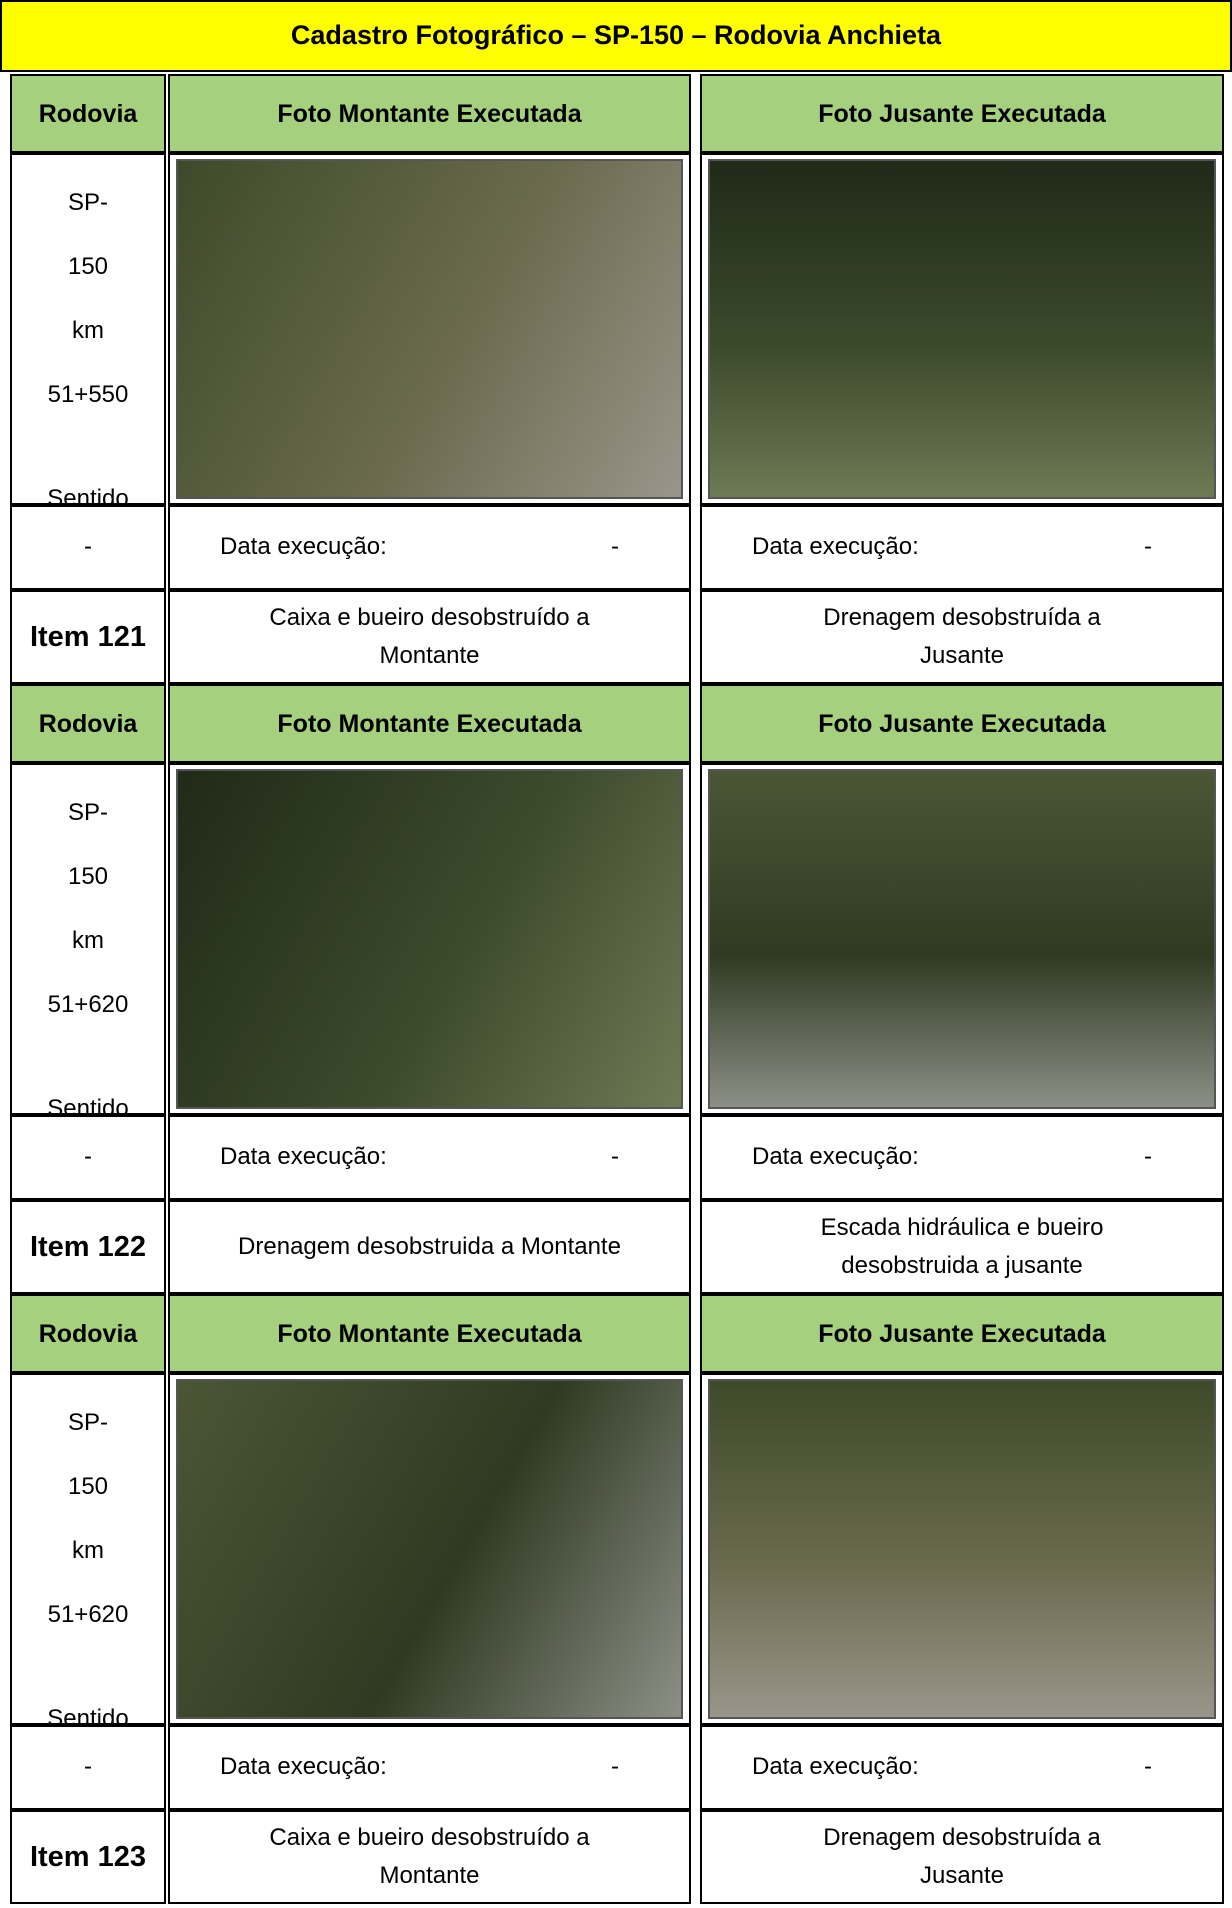 The width and height of the screenshot is (1232, 1908). Describe the element at coordinates (88, 637) in the screenshot. I see `item-label: Item 121` at that location.